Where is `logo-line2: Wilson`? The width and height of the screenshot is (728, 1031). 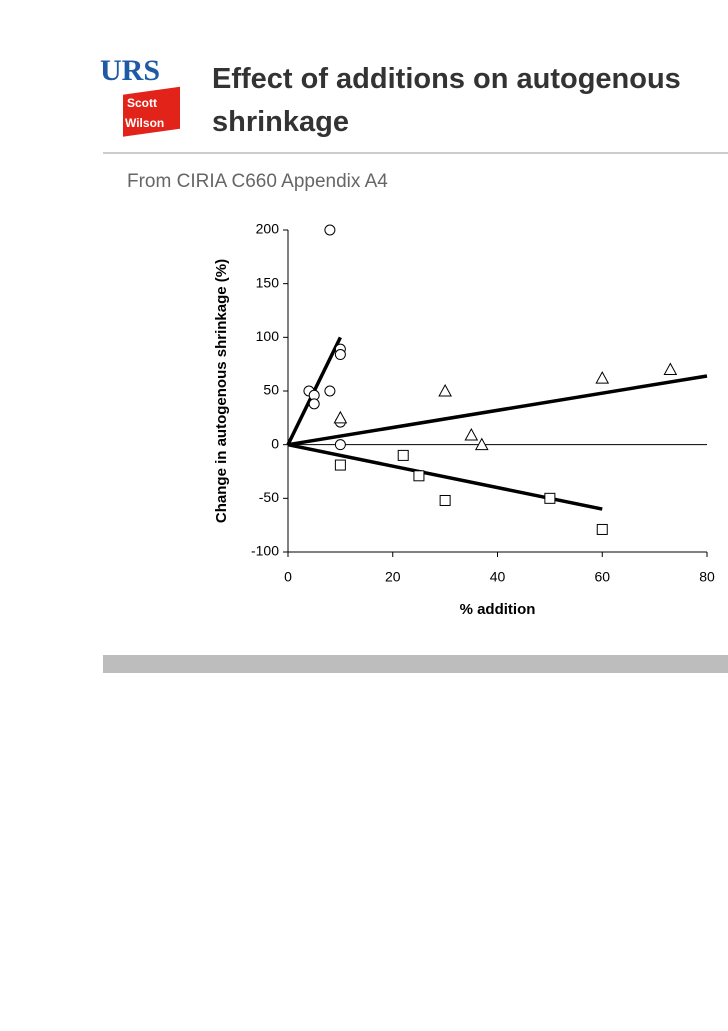
logo-line2: Wilson is located at coordinates (144, 123).